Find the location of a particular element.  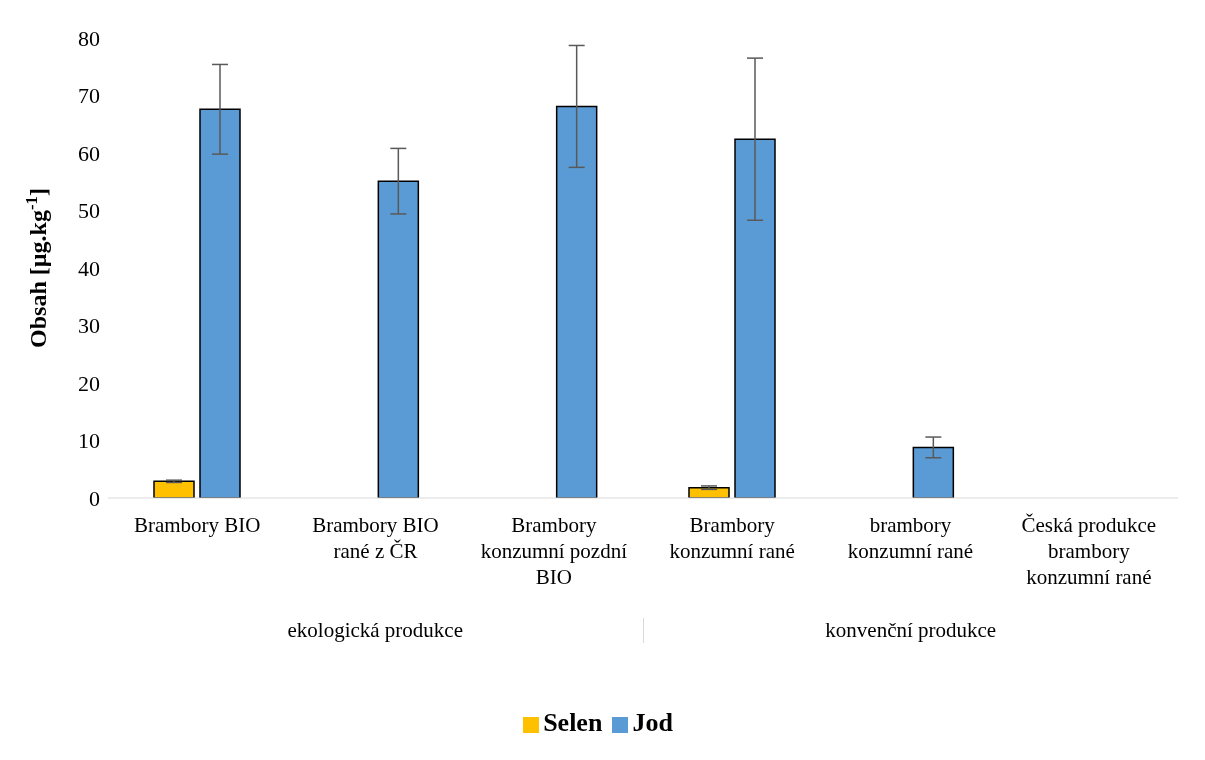

x-tick-label: Brambory konzumní pozdní BIO is located at coordinates (554, 551).